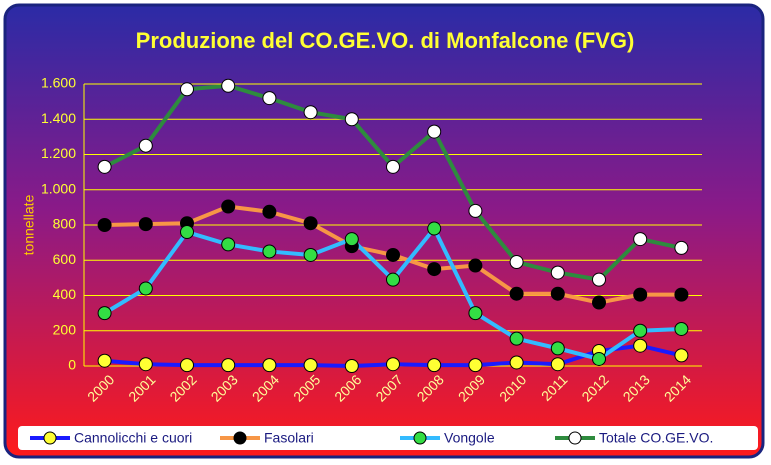  I want to click on legend-label: Fasolari, so click(289, 438).